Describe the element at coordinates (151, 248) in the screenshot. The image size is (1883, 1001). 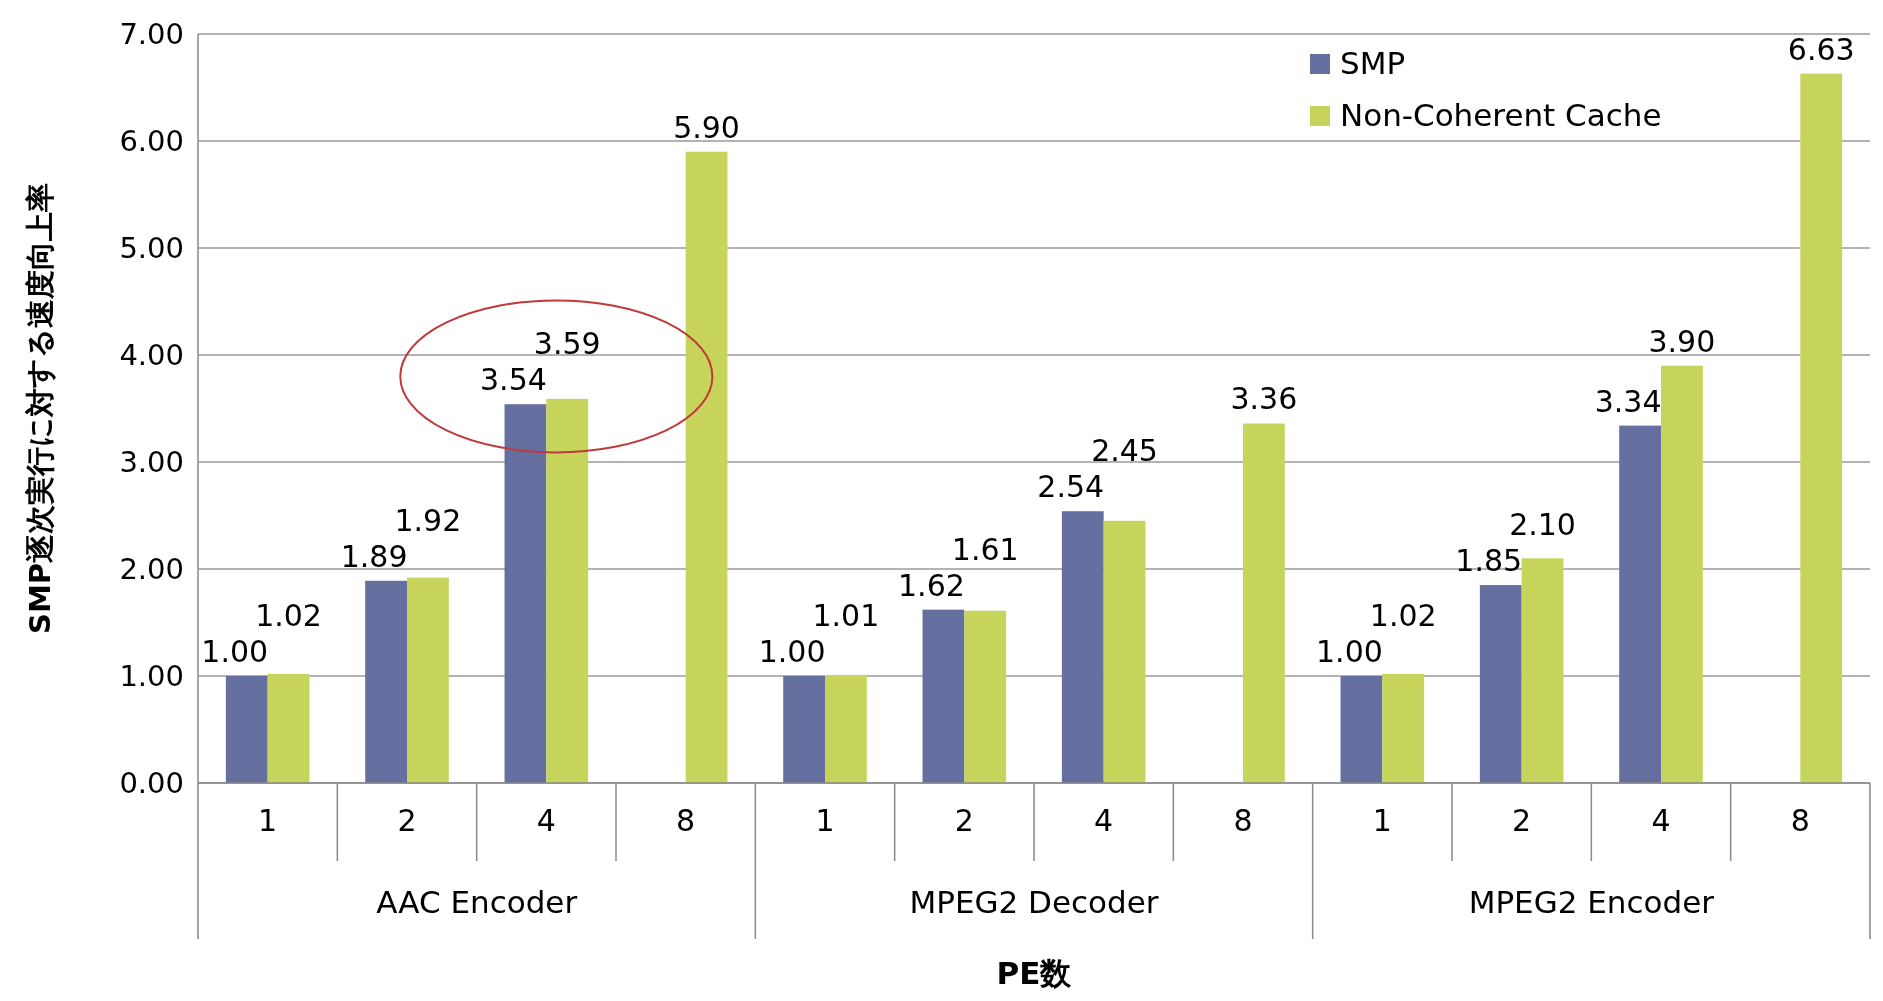
I see `y-tick-label: 5.00` at that location.